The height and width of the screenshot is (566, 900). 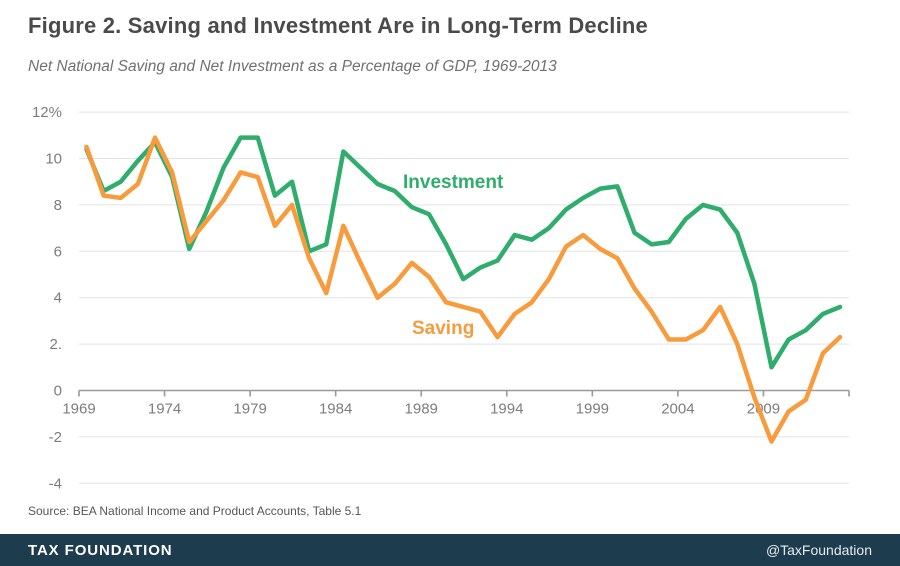 I want to click on x-axis-tick-label: 1974, so click(x=164, y=409).